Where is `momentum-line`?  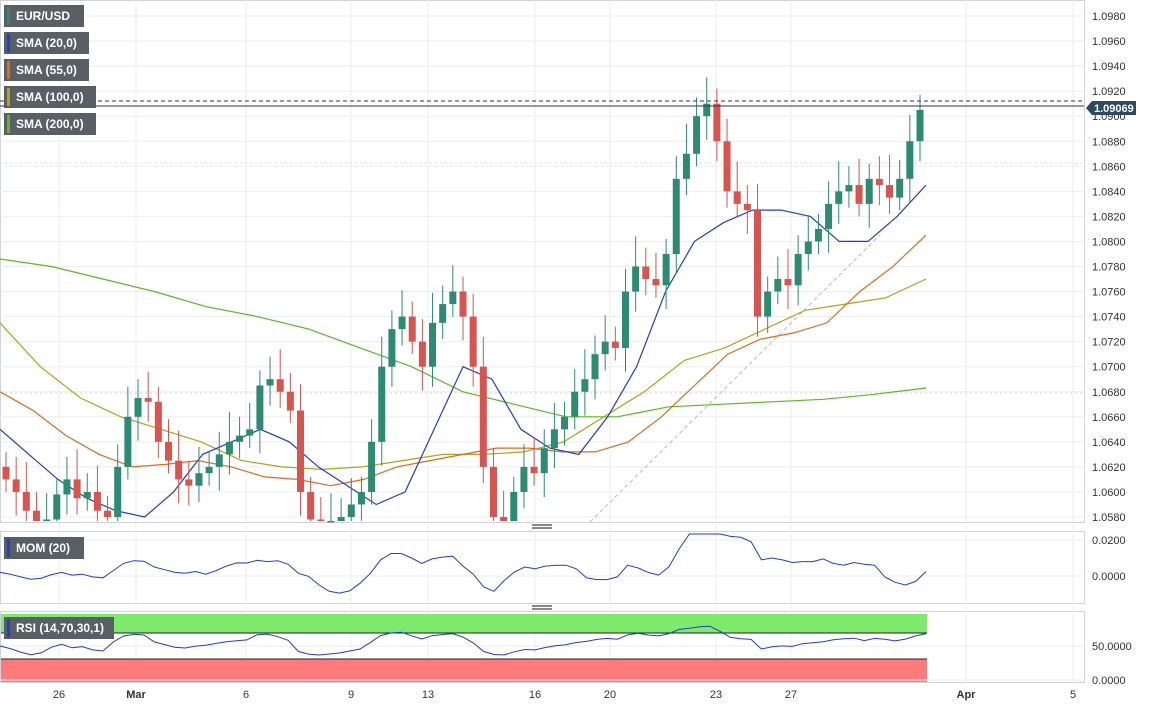
momentum-line is located at coordinates (463, 563).